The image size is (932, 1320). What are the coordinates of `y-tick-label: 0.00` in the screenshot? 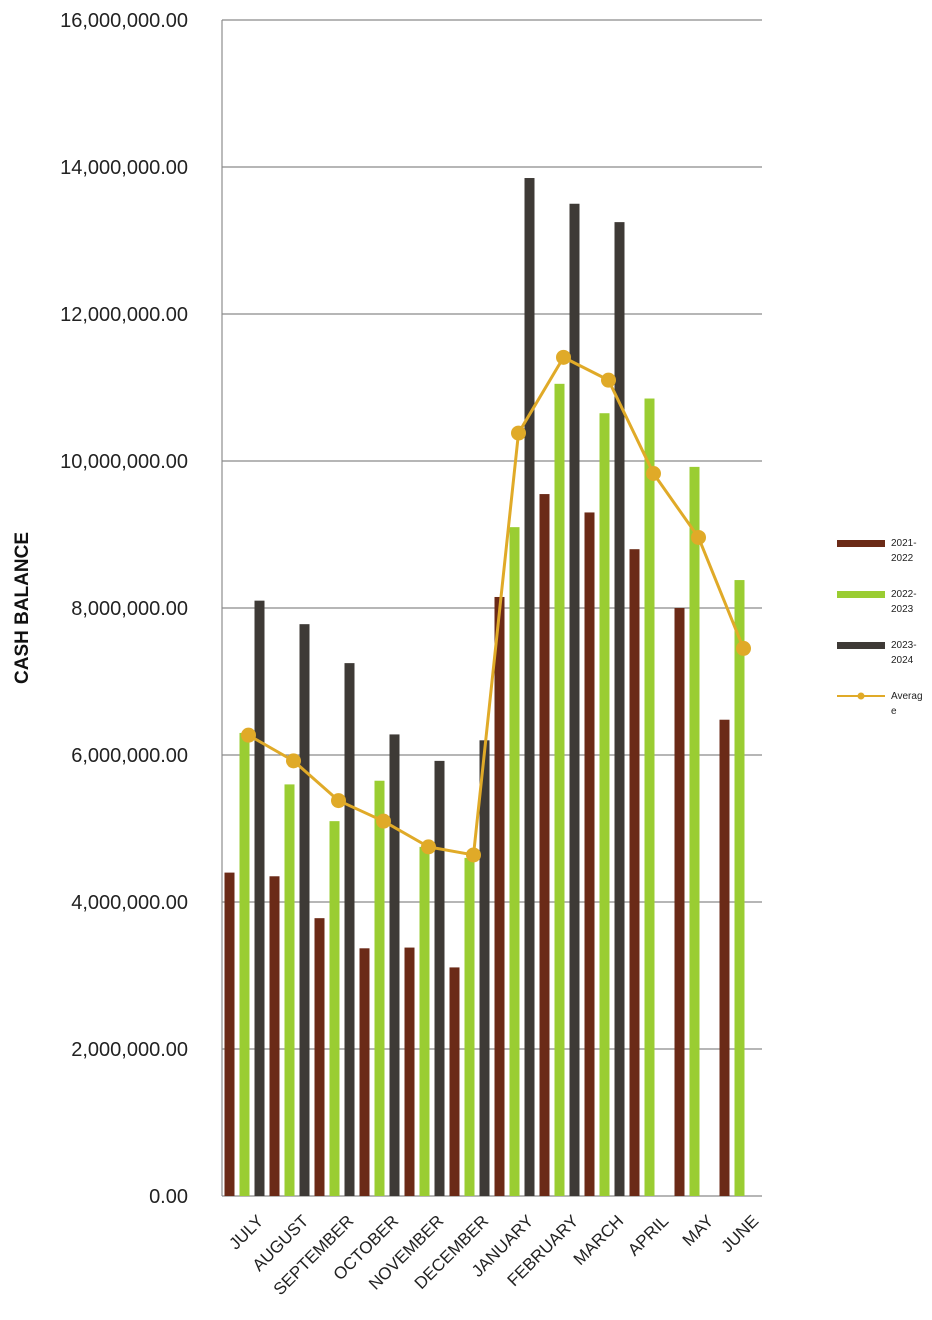 It's located at (168, 1197).